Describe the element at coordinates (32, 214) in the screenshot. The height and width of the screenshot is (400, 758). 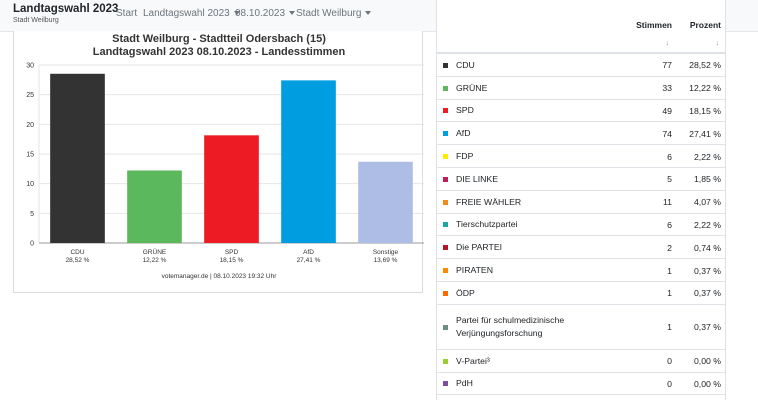
I see `y-tick-label: 5` at that location.